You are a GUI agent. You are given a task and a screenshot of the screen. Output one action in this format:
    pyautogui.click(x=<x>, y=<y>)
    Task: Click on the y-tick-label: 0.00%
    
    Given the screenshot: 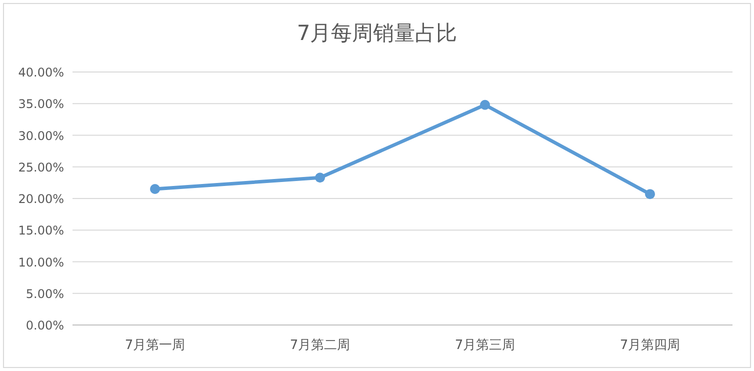 What is the action you would take?
    pyautogui.click(x=45, y=325)
    